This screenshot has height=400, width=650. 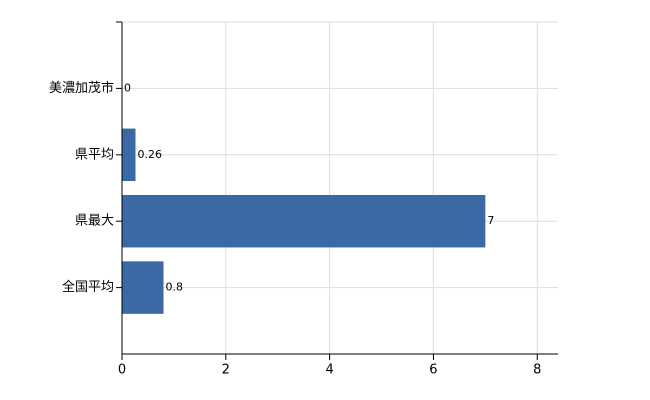 What do you see at coordinates (127, 87) in the screenshot?
I see `value-label: 0` at bounding box center [127, 87].